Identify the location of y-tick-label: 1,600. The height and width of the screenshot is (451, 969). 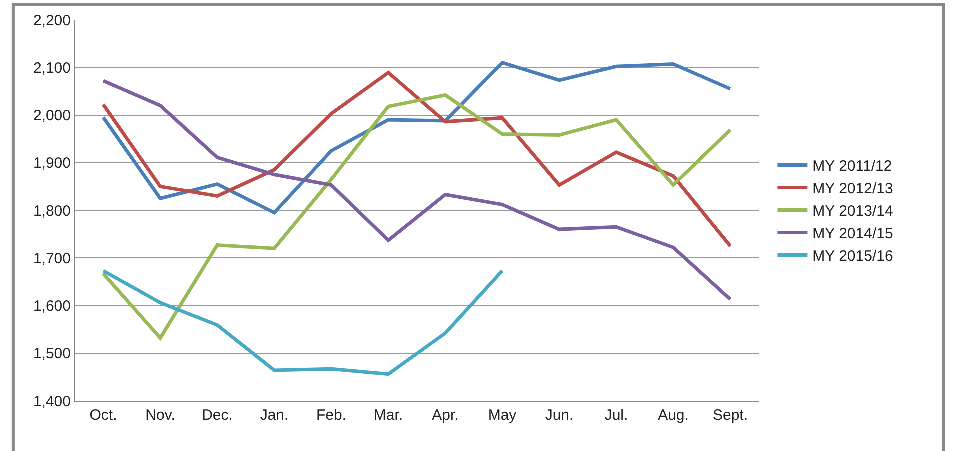
(52, 306).